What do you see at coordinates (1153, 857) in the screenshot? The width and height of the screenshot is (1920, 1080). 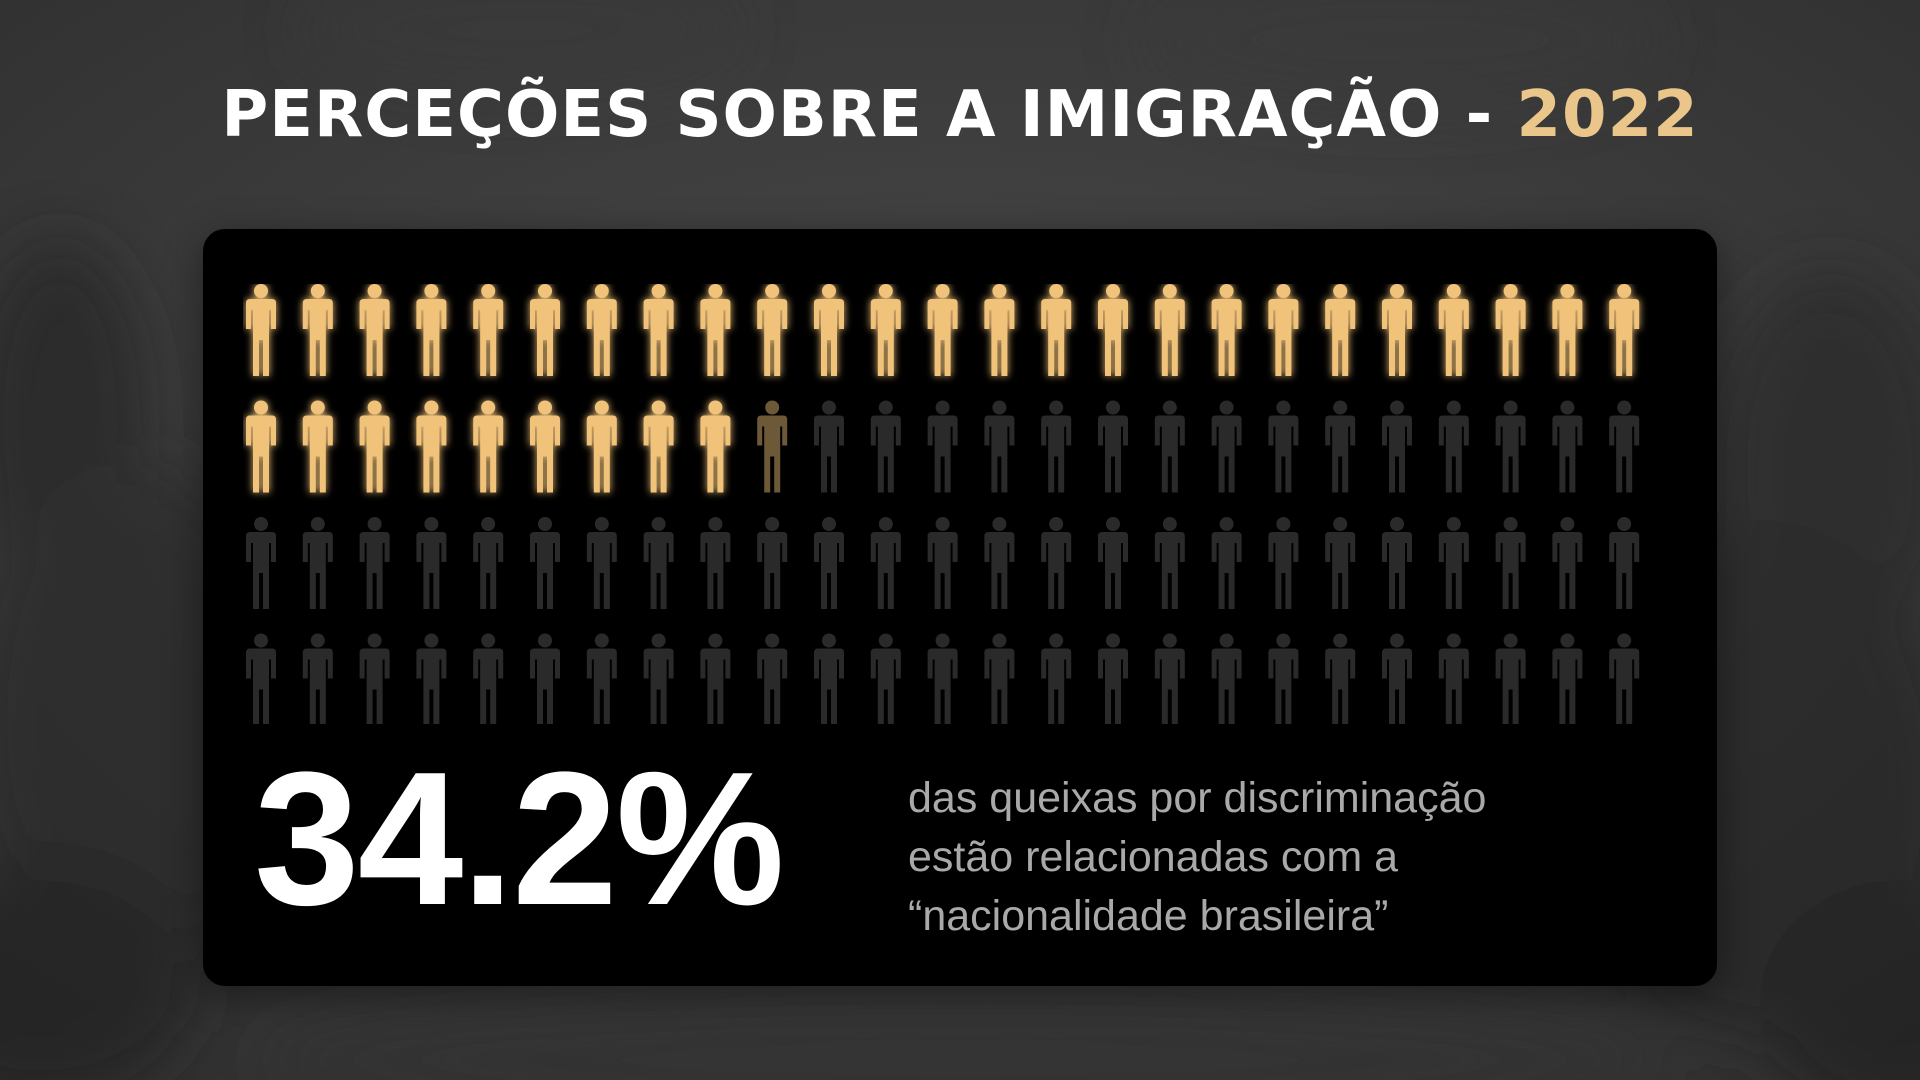 I see `caption-line: estão relacionadas com a` at bounding box center [1153, 857].